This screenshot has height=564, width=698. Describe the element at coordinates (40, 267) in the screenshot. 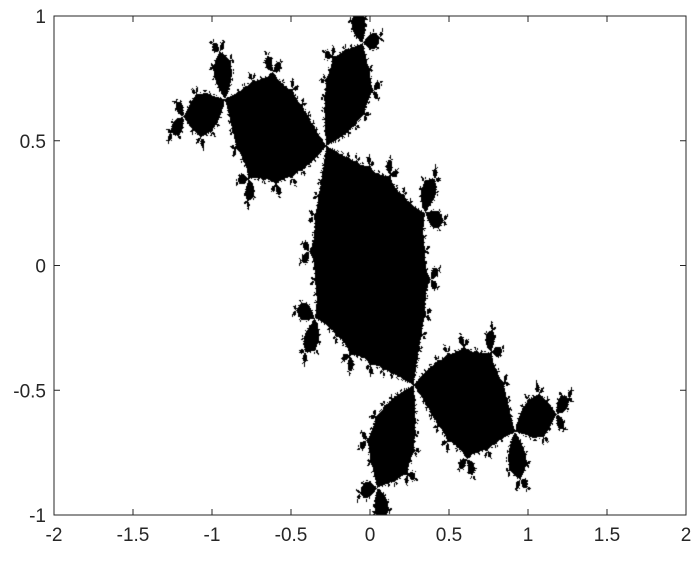

I see `y-tick-label: 0` at that location.